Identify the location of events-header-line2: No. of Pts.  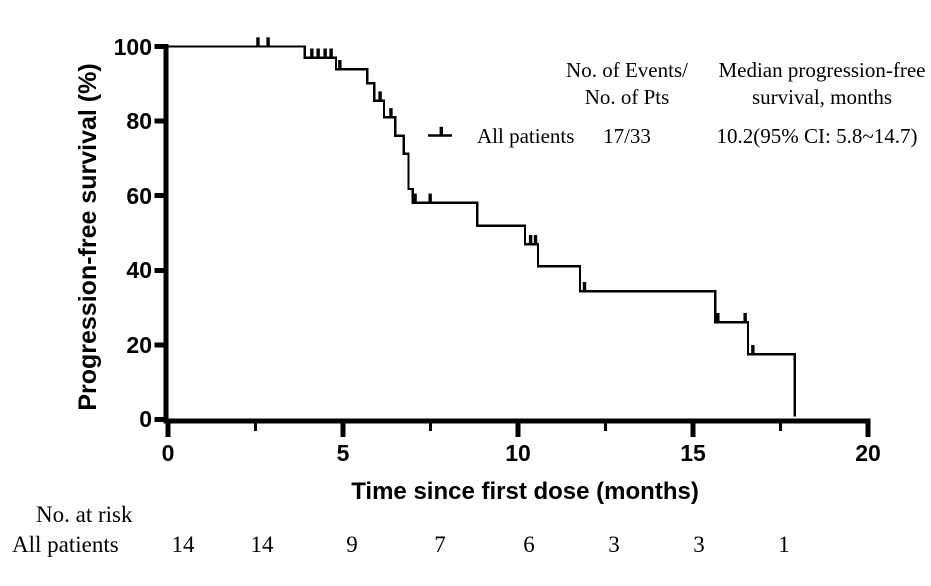
(627, 97).